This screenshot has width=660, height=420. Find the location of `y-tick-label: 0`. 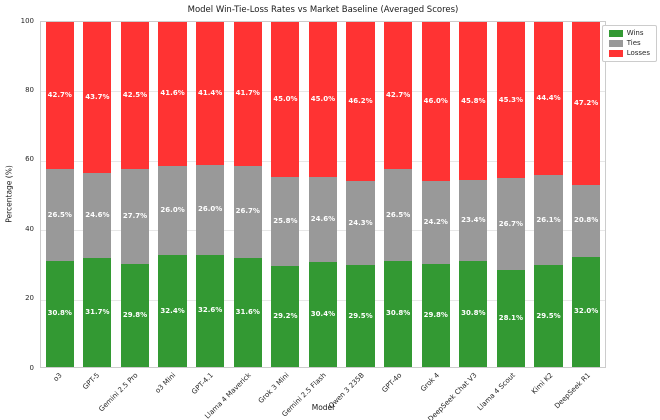

y-tick-label: 0 is located at coordinates (31, 367).